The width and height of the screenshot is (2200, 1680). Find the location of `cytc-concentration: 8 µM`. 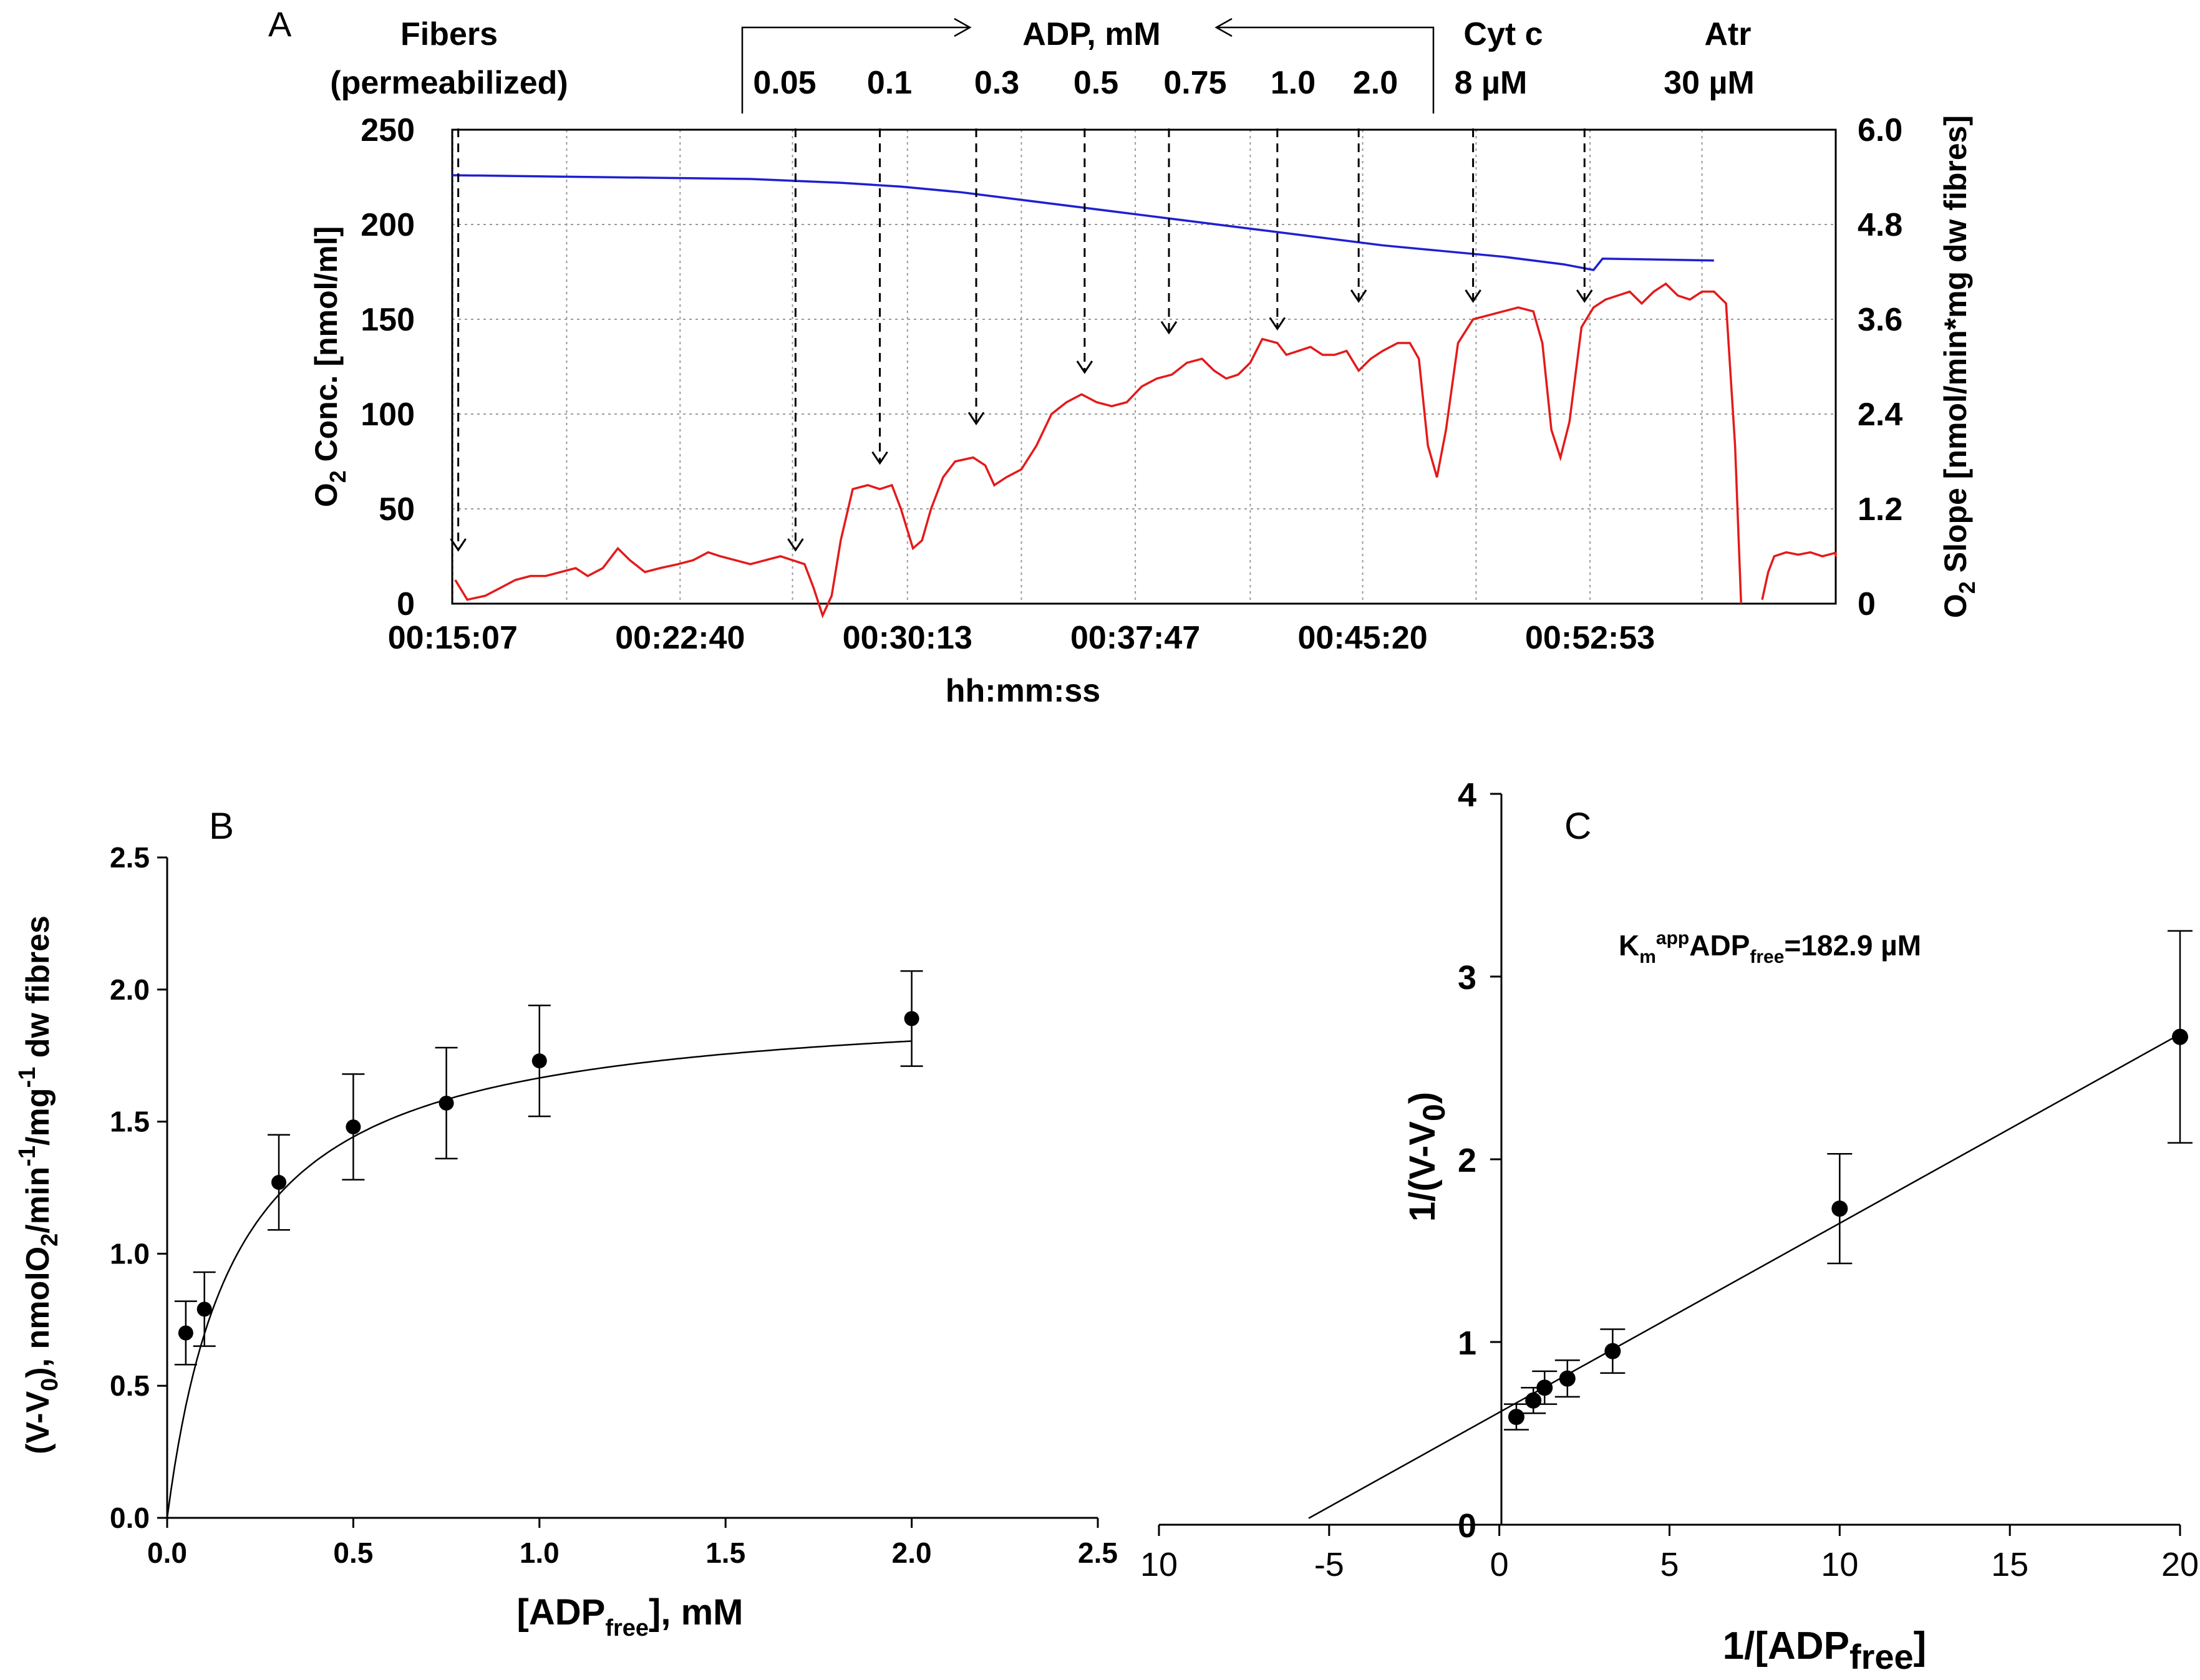

cytc-concentration: 8 µM is located at coordinates (1491, 83).